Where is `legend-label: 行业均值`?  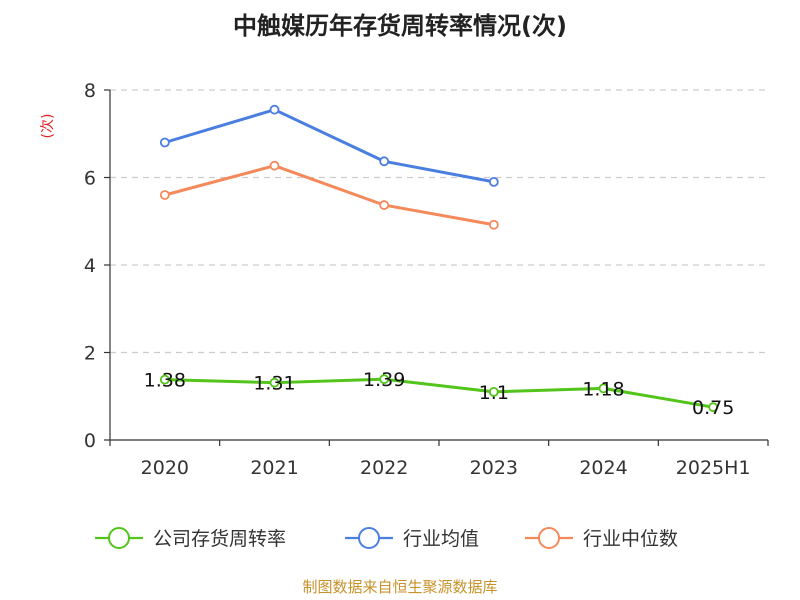 legend-label: 行业均值 is located at coordinates (441, 539).